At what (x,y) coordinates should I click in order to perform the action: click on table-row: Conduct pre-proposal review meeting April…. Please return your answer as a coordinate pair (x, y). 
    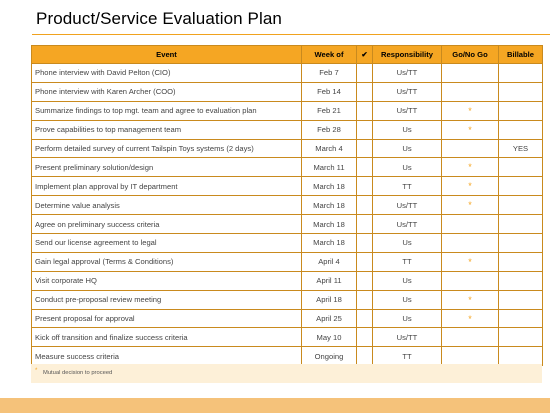
    Looking at the image, I should click on (287, 299).